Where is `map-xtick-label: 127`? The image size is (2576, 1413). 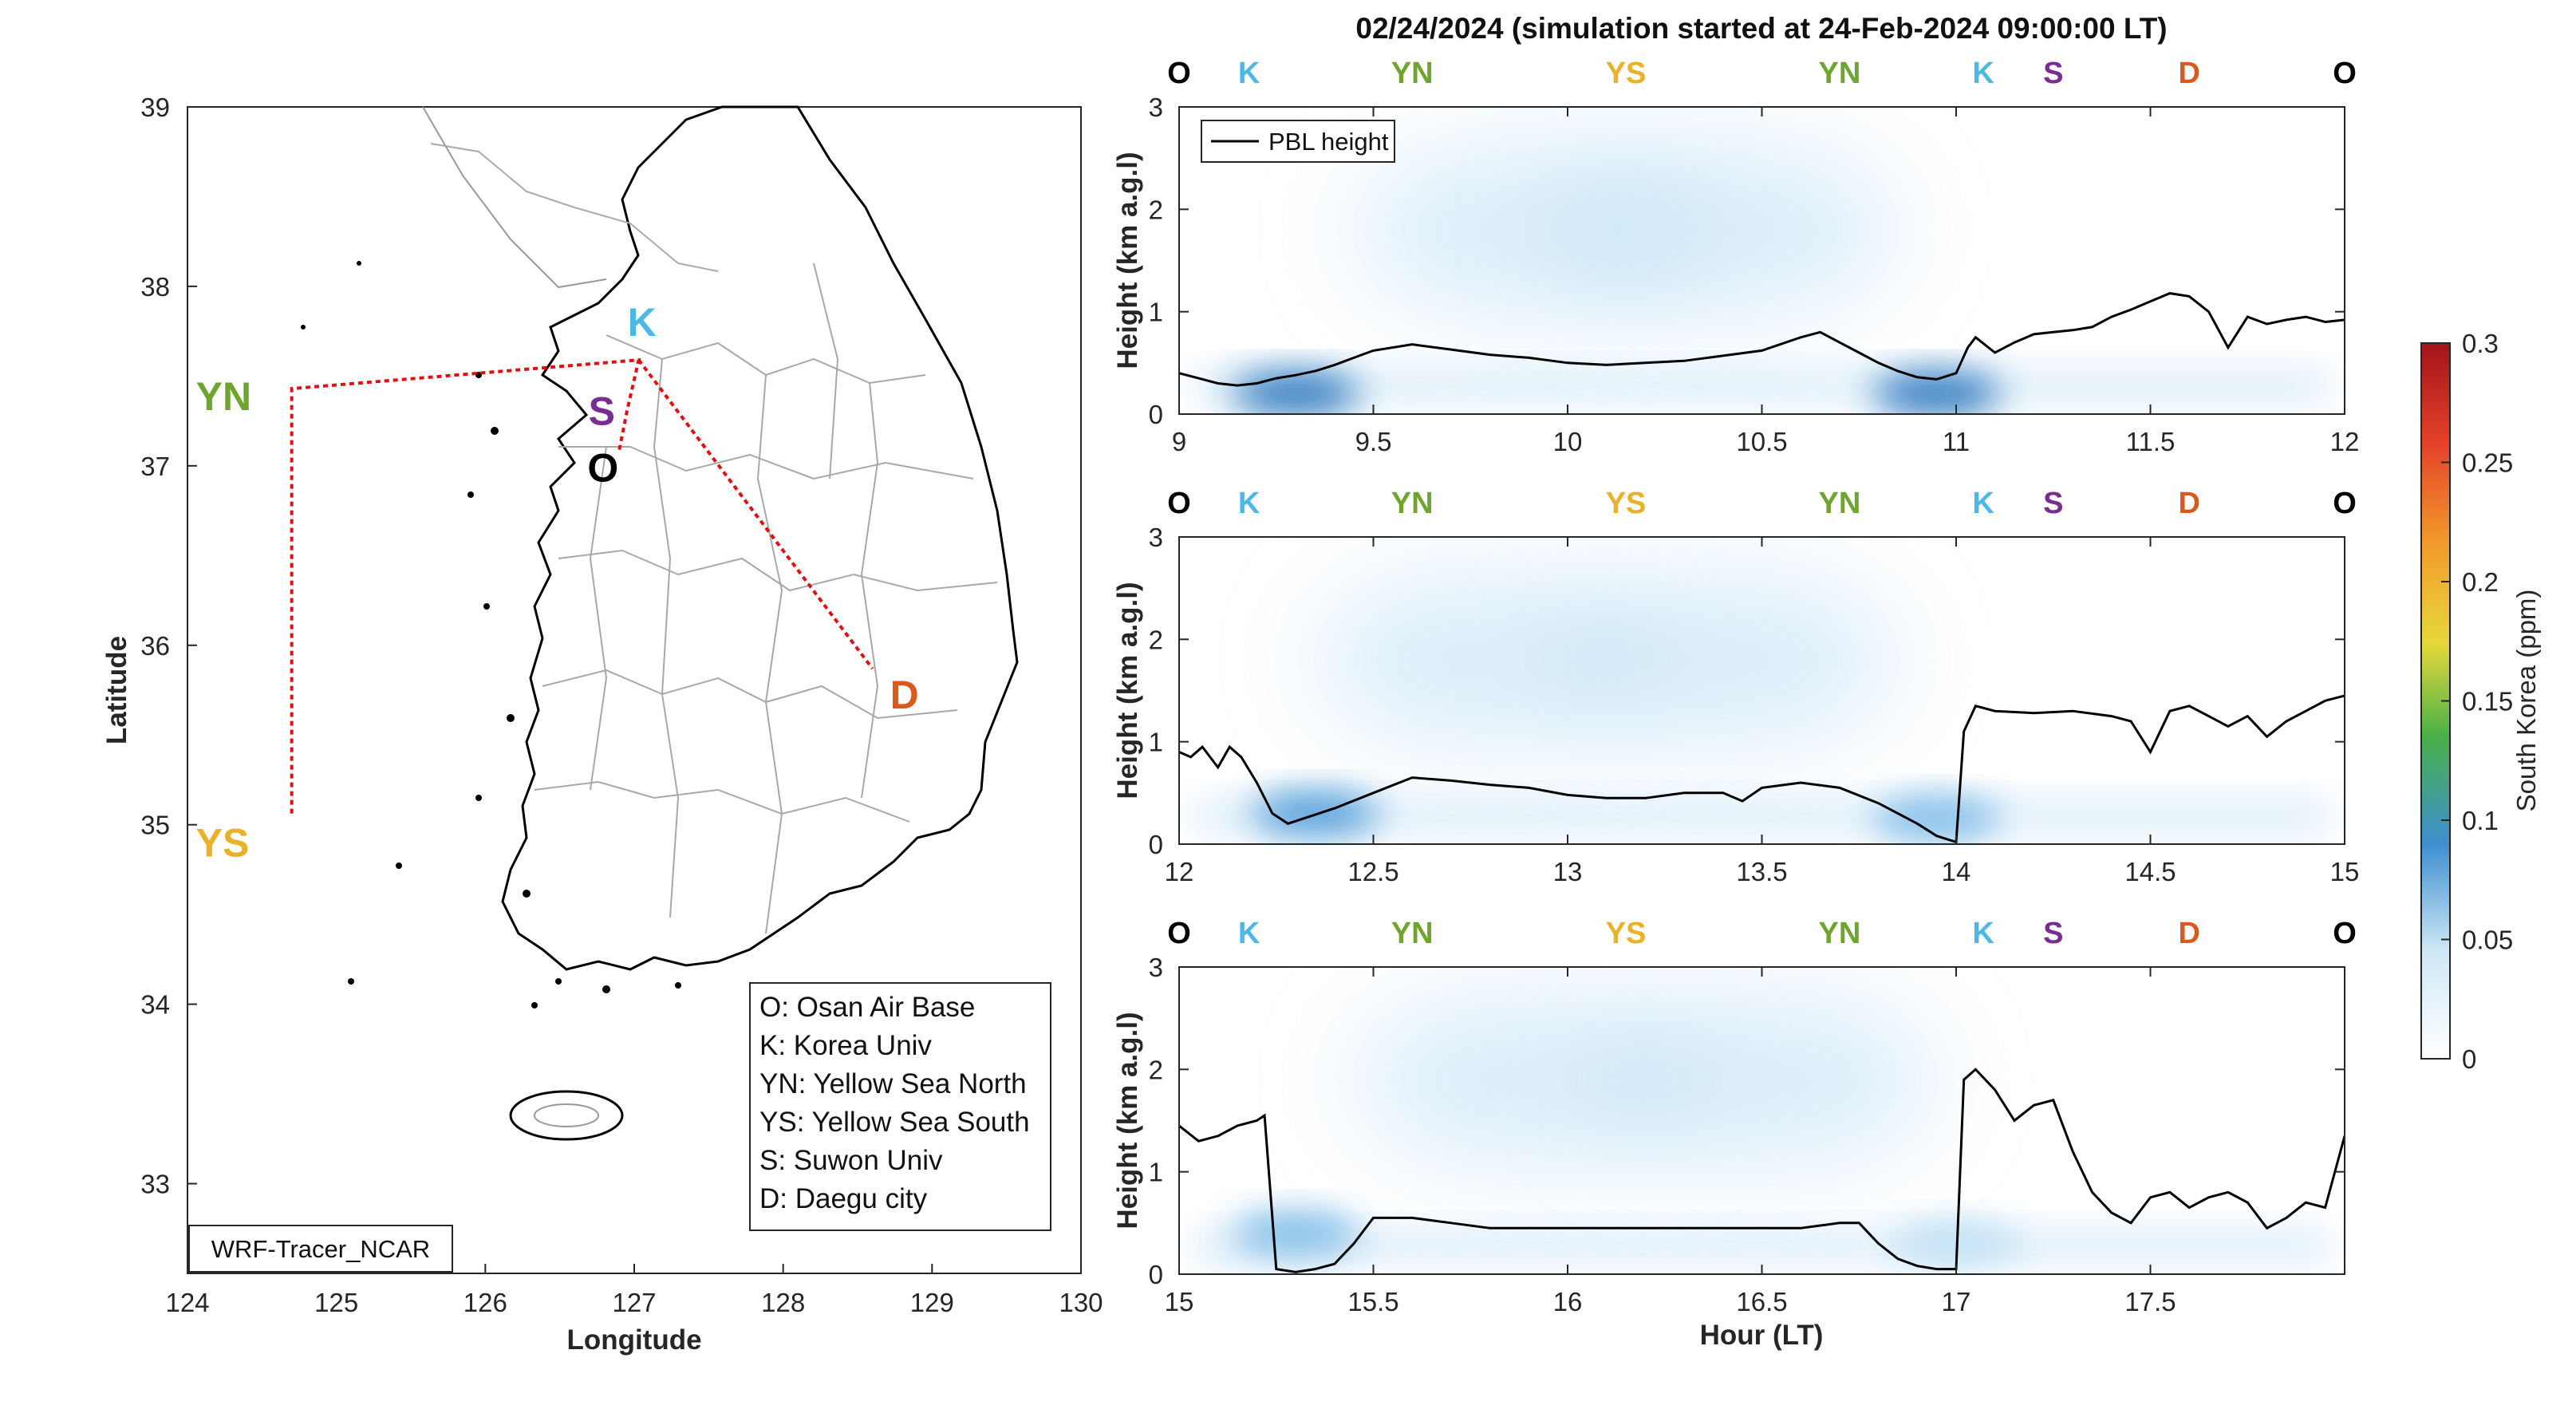
map-xtick-label: 127 is located at coordinates (634, 1302).